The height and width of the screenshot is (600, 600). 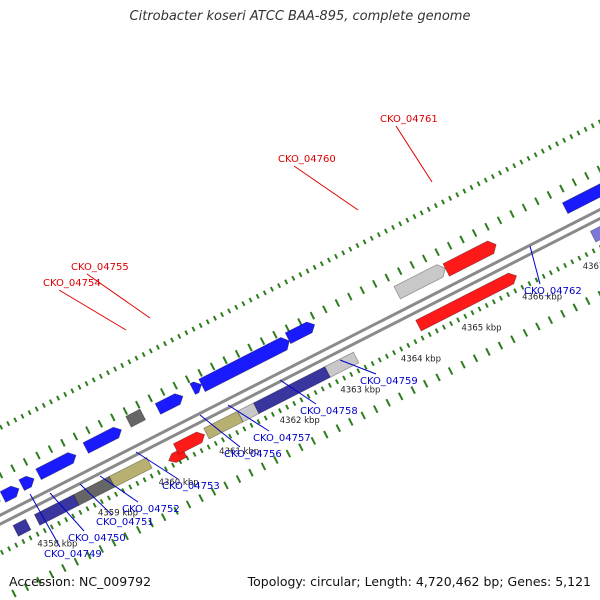 I want to click on scale-label: 4366 kbp, so click(x=542, y=298).